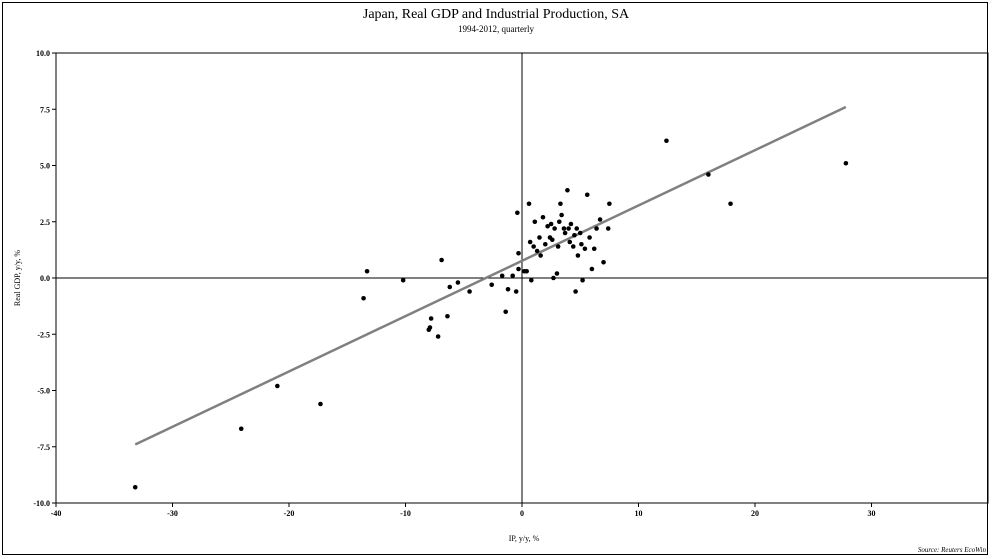  What do you see at coordinates (522, 513) in the screenshot?
I see `x-tick-label: 0` at bounding box center [522, 513].